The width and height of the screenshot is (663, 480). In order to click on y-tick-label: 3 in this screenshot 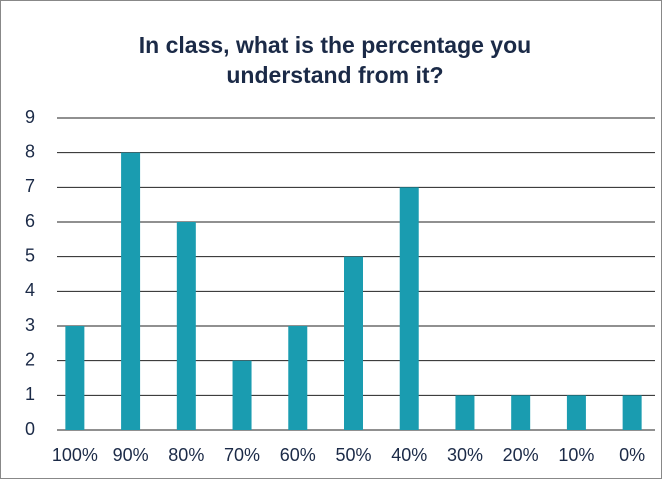, I will do `click(30, 325)`.